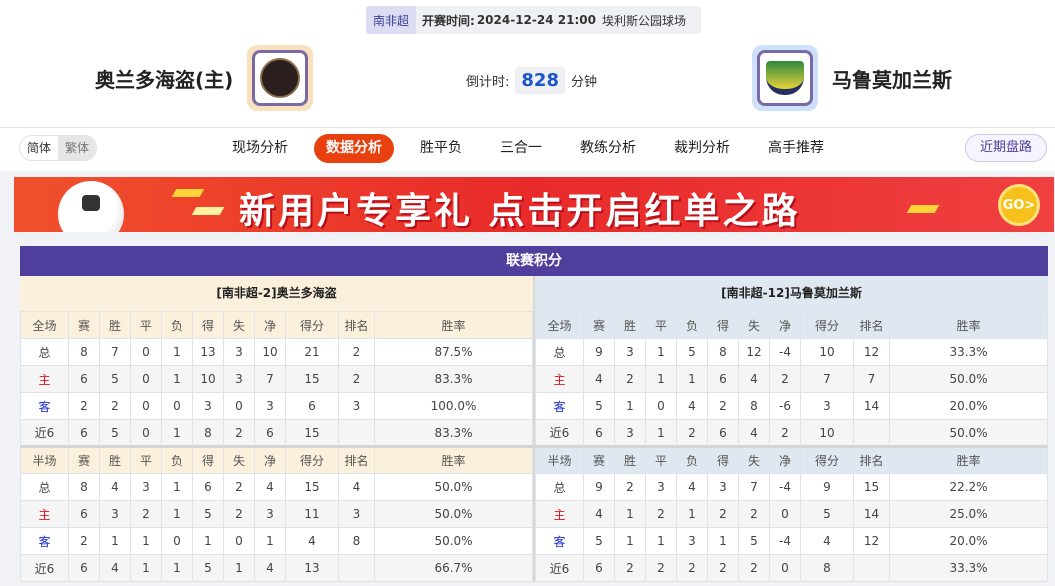 The width and height of the screenshot is (1055, 586). What do you see at coordinates (540, 80) in the screenshot?
I see `countdown-value: 828` at bounding box center [540, 80].